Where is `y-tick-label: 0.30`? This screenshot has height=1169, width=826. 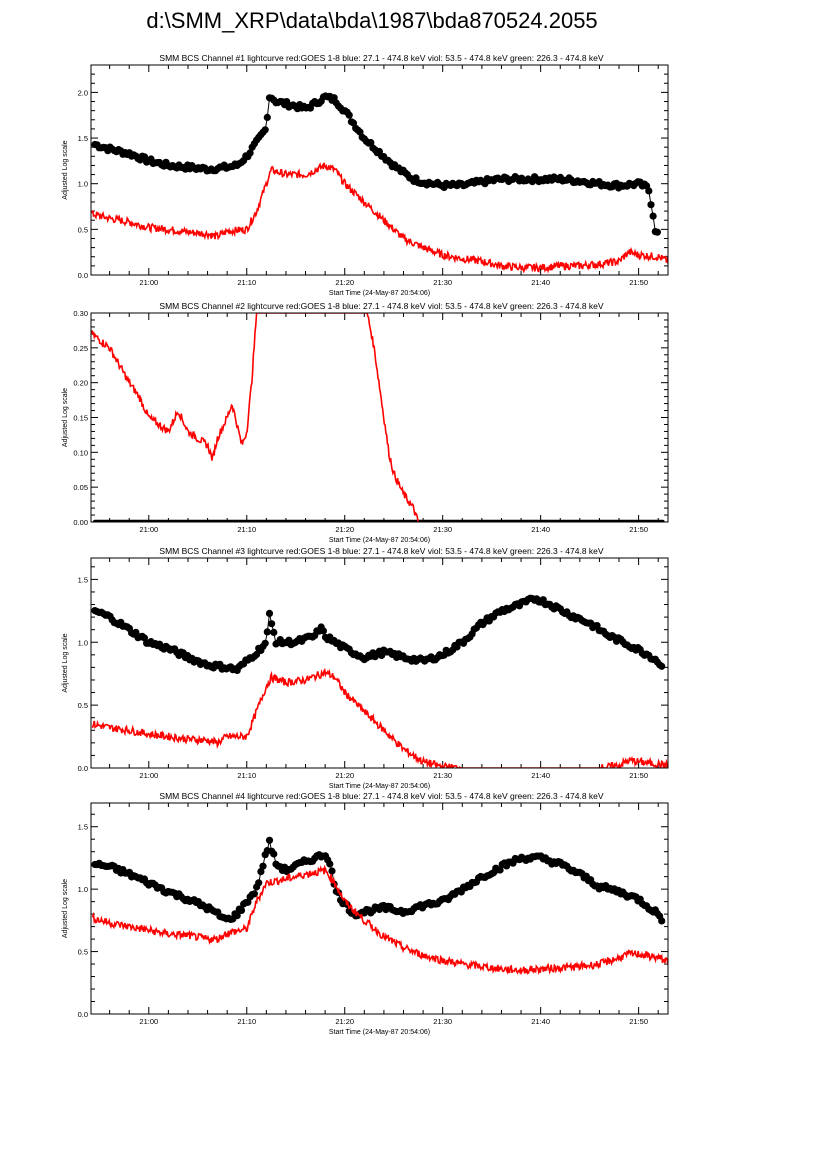
y-tick-label: 0.30 is located at coordinates (80, 313).